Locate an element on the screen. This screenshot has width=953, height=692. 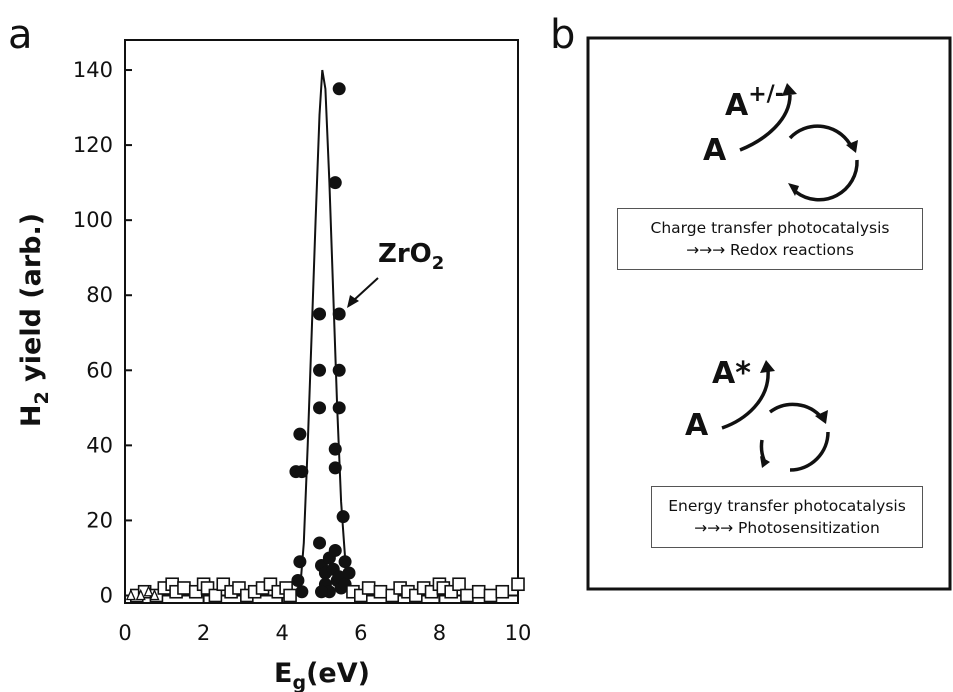
y-tick-label: 20 is located at coordinates (99, 520).